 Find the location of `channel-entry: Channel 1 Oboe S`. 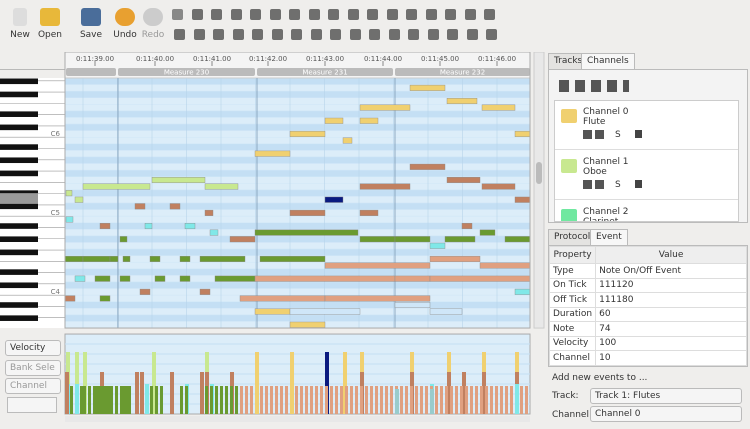

channel-entry: Channel 1 Oboe S is located at coordinates (646, 175).